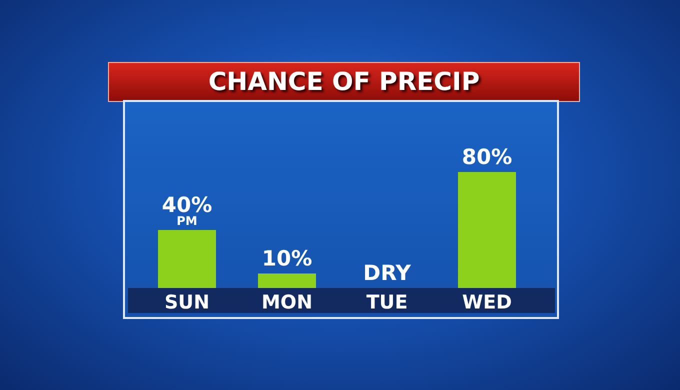 The height and width of the screenshot is (390, 680). What do you see at coordinates (344, 82) in the screenshot?
I see `chart-title: CHANCE OF PRECIP` at bounding box center [344, 82].